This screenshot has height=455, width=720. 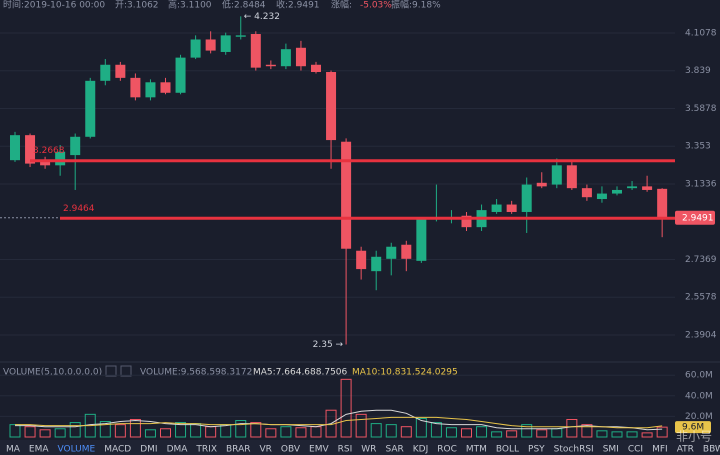 I want to click on volume-tick-label: 60.0M, so click(x=699, y=376).